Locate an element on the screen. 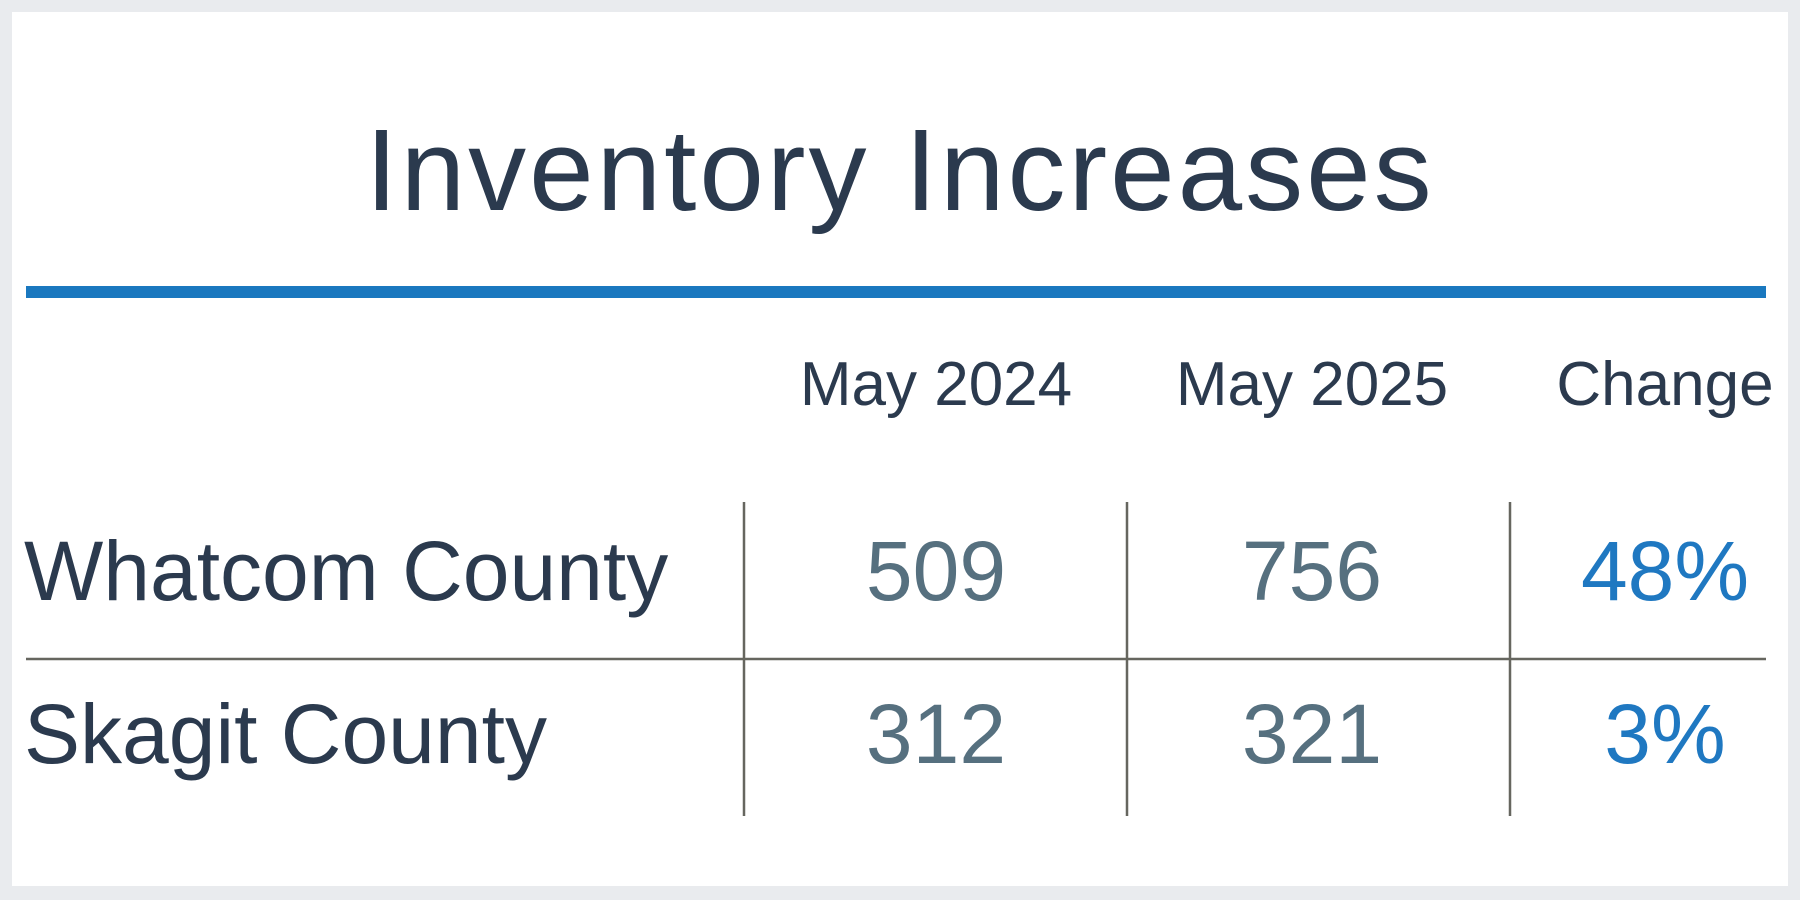  row-label: Skagit County is located at coordinates (285, 734).